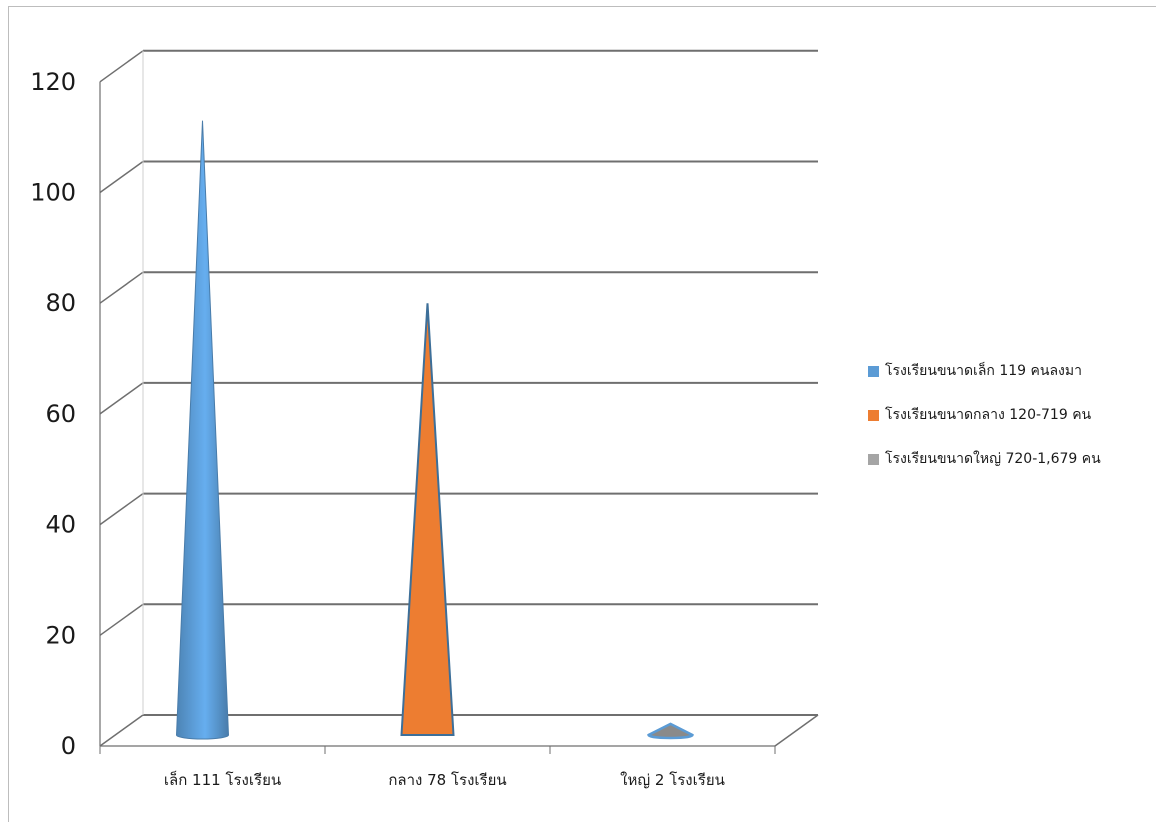 Image resolution: width=1157 pixels, height=823 pixels. I want to click on cone-bar-small, so click(202, 430).